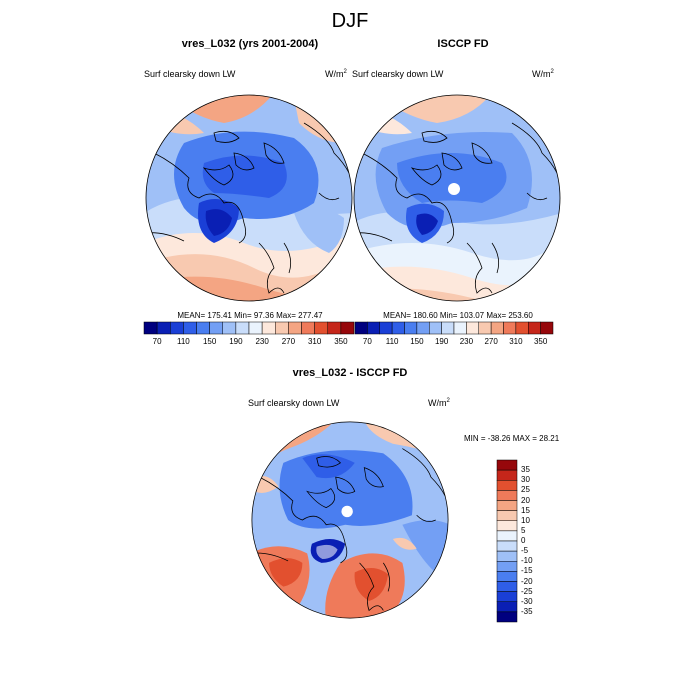 Image resolution: width=700 pixels, height=700 pixels. What do you see at coordinates (527, 561) in the screenshot?
I see `colorbar-tick-label: -10` at bounding box center [527, 561].